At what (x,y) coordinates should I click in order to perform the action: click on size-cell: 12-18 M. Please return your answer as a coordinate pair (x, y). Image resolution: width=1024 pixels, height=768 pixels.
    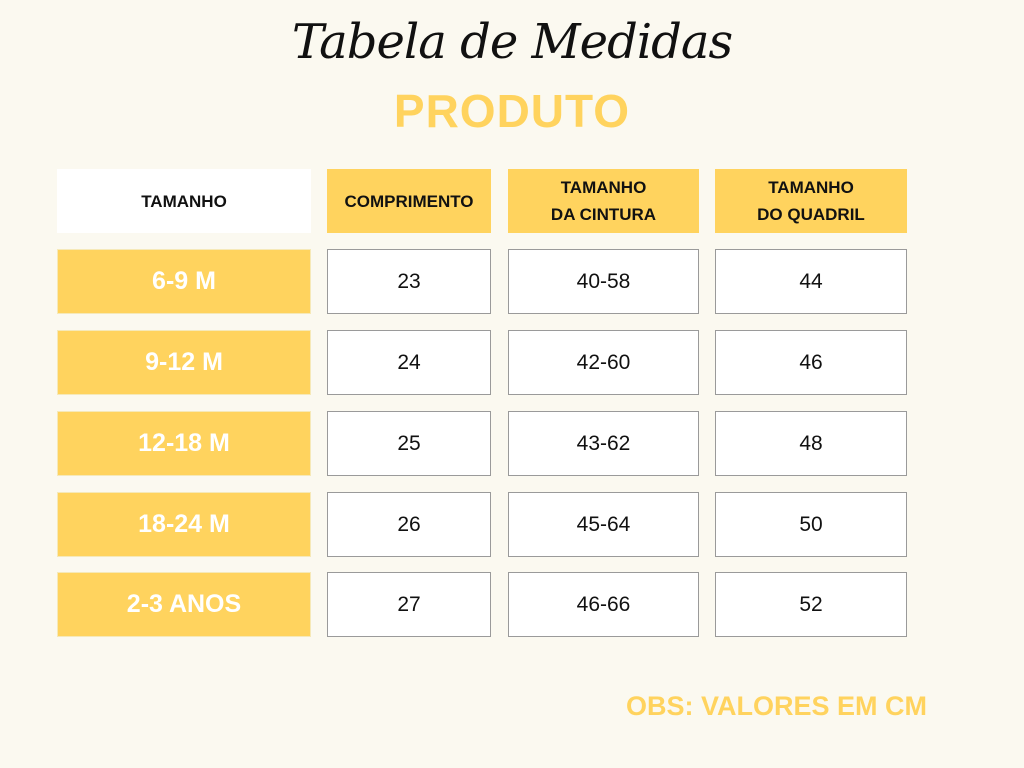
    Looking at the image, I should click on (184, 443).